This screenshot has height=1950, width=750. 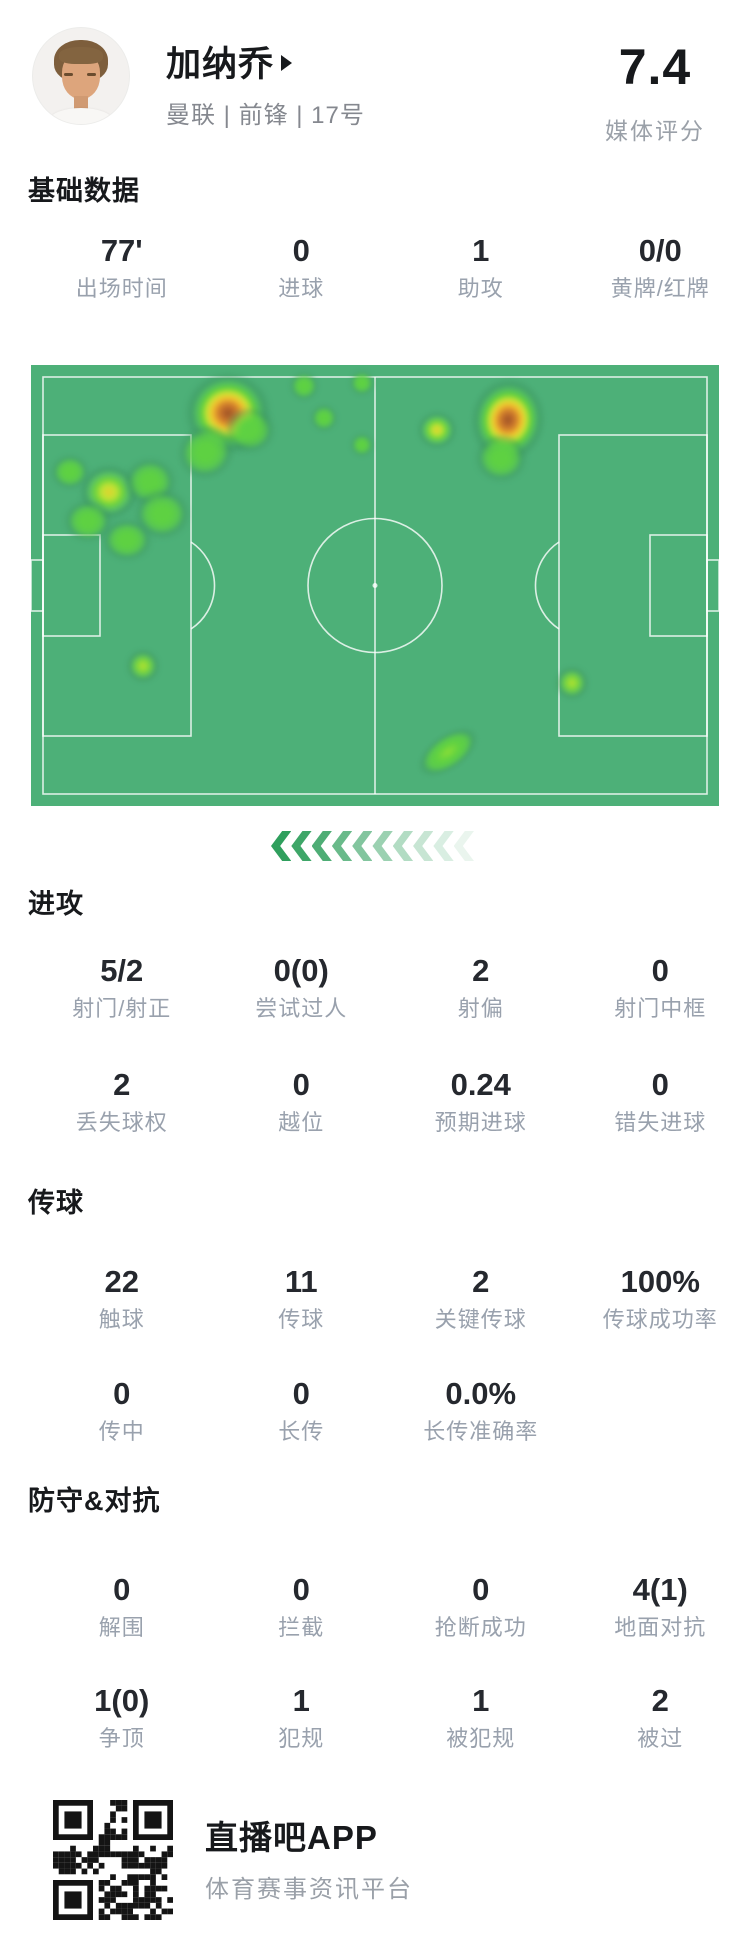 I want to click on stat-label: 进球, so click(x=301, y=288).